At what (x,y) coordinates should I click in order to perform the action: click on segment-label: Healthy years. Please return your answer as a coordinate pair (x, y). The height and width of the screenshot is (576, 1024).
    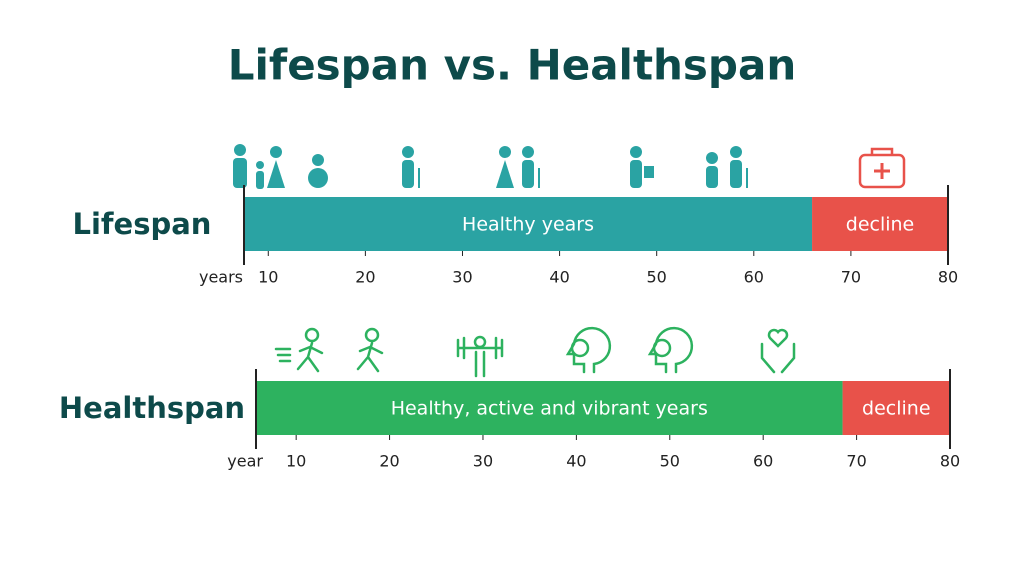
    Looking at the image, I should click on (528, 225).